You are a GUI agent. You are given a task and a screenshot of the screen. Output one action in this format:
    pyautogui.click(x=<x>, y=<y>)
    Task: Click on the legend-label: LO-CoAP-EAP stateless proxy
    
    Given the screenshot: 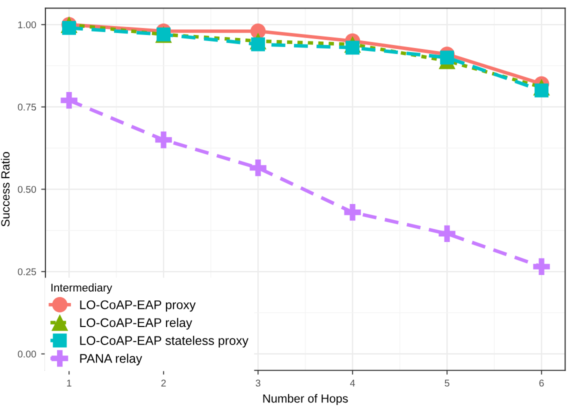 What is the action you would take?
    pyautogui.click(x=164, y=342)
    